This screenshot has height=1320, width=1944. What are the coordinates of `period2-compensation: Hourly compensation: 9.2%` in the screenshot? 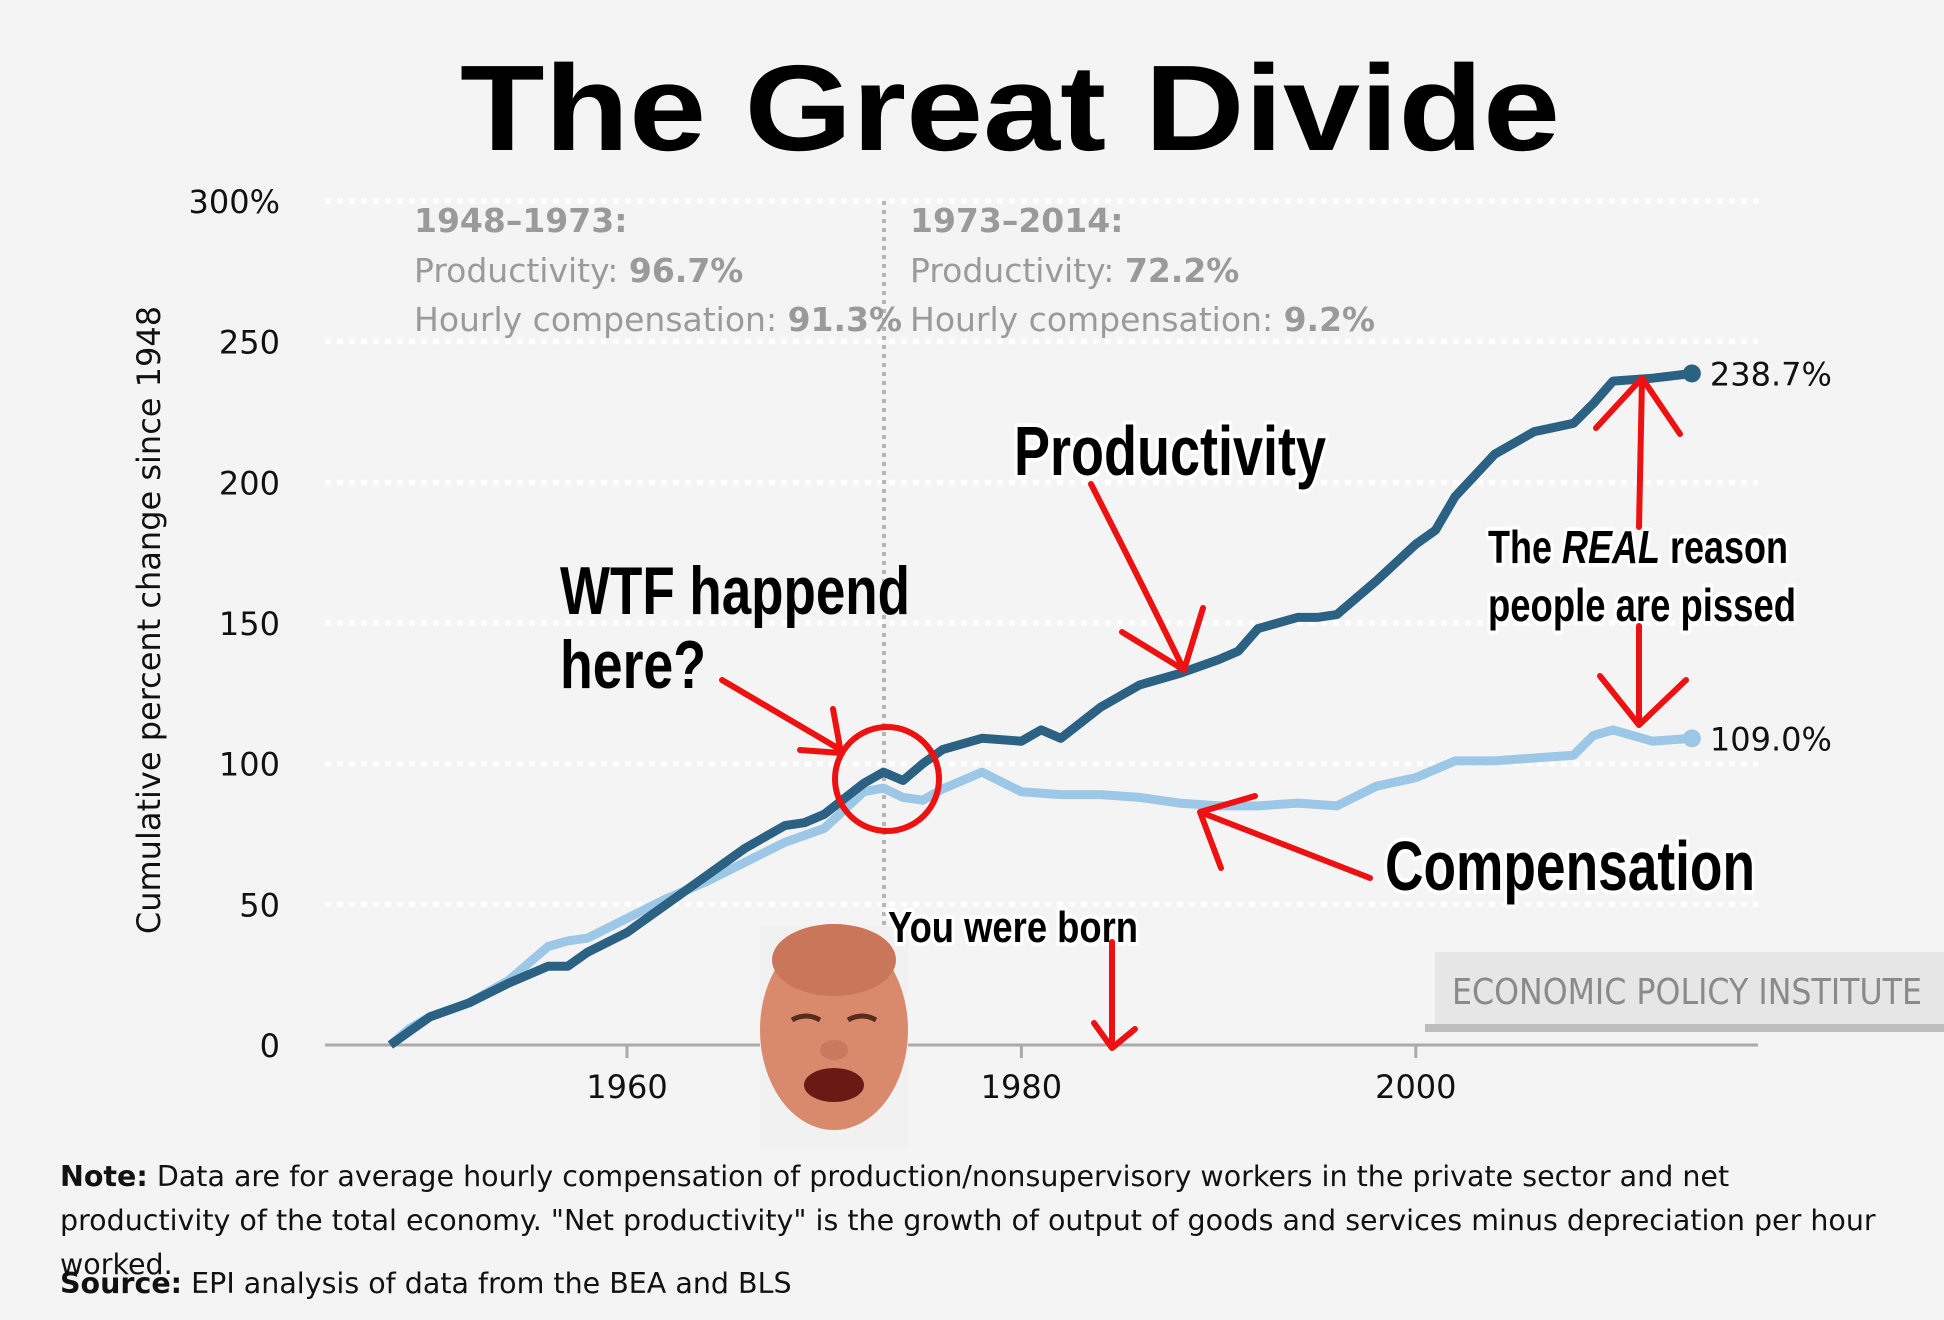 It's located at (1142, 319).